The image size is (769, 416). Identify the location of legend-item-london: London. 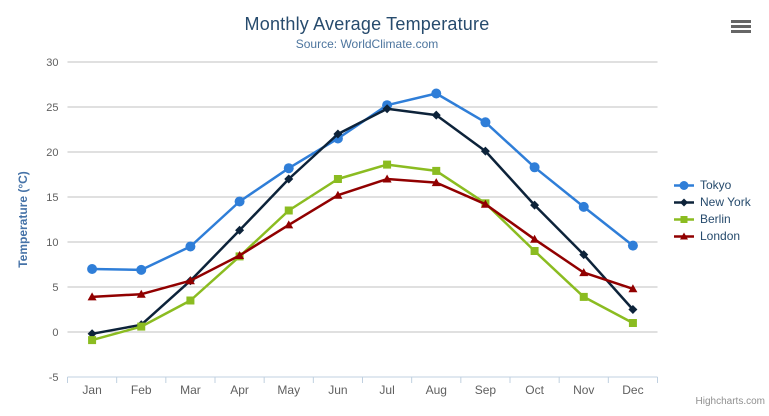
(712, 236).